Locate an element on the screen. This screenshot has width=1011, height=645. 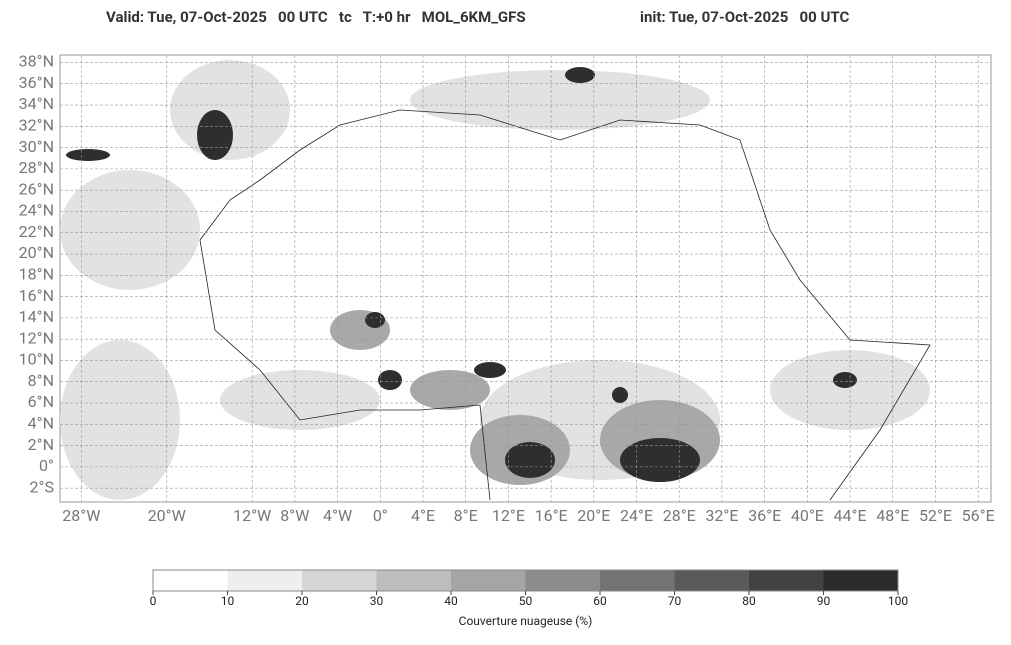
lat-label: 14°N is located at coordinates (36, 316).